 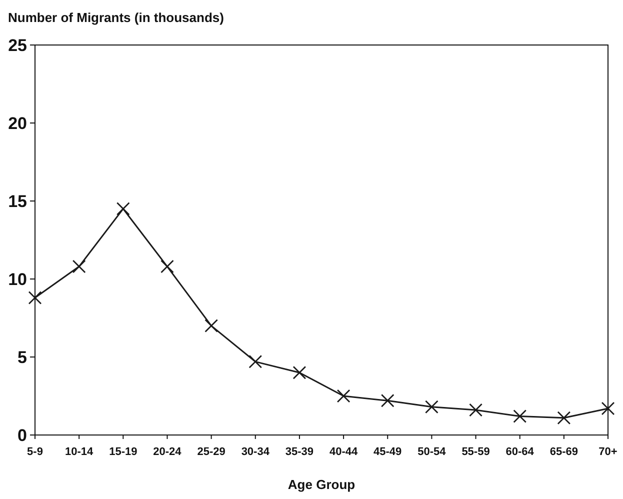 I want to click on y-tick-label: 10, so click(x=17, y=279).